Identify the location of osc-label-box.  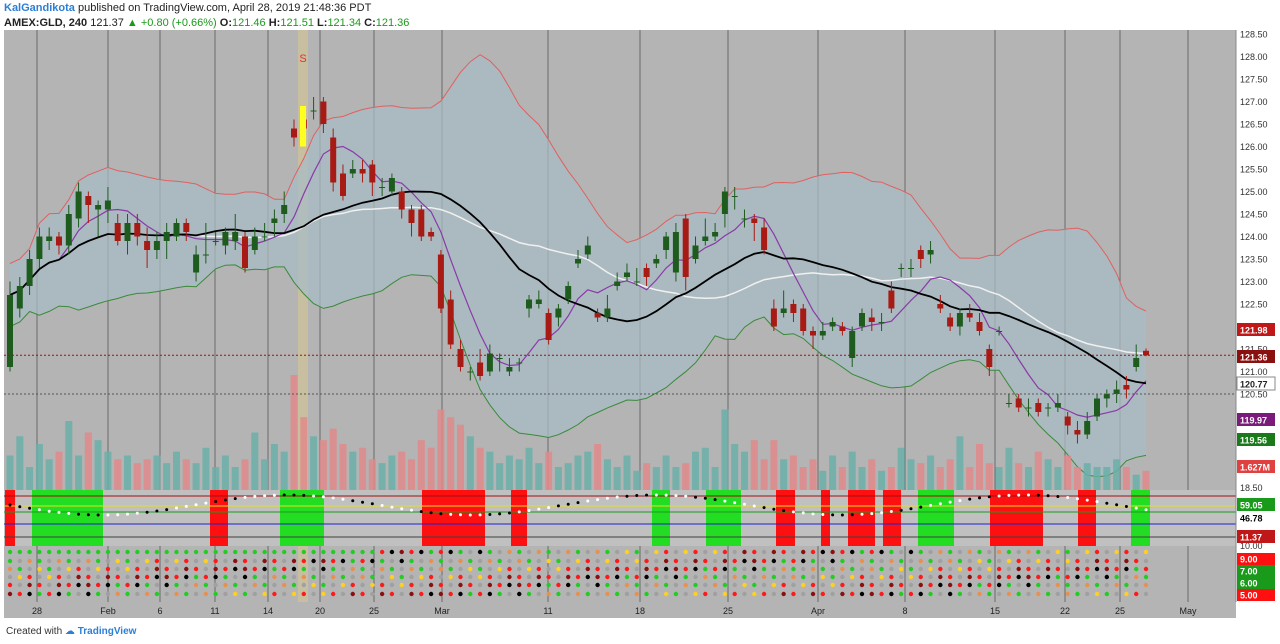
(1256, 536).